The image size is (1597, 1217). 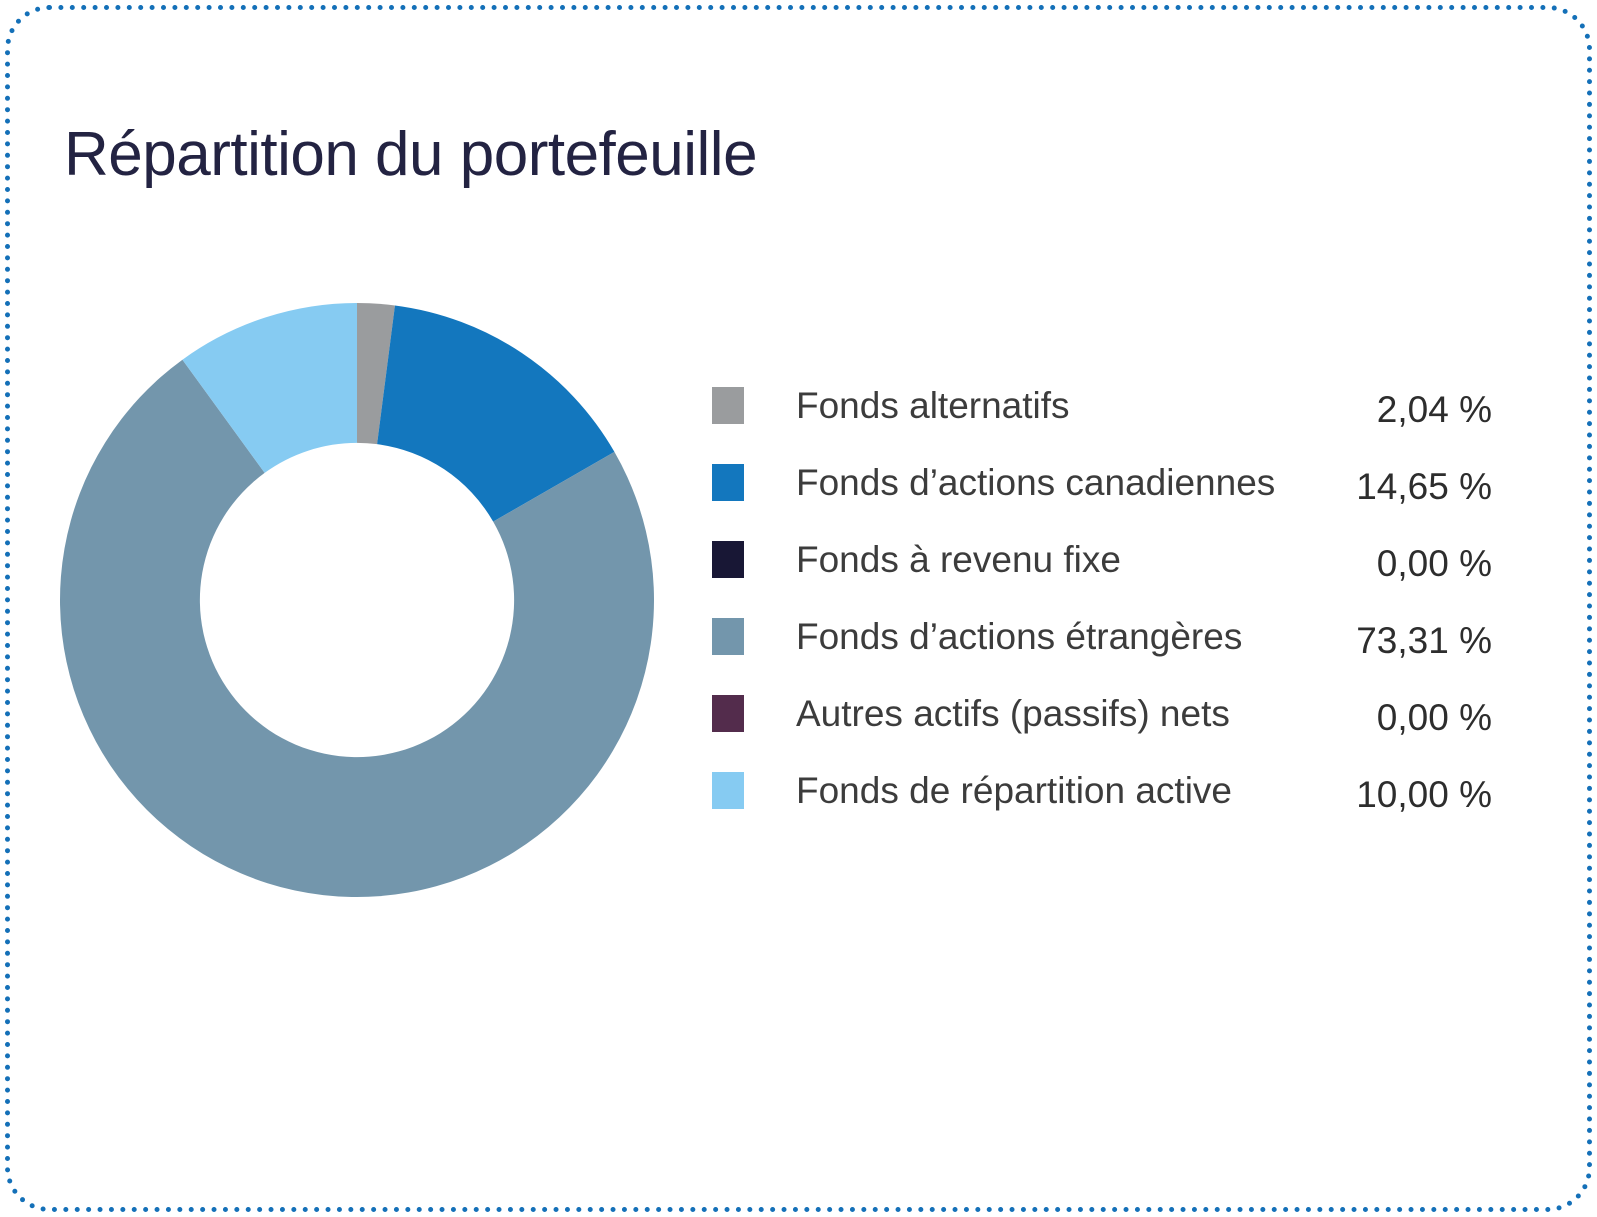 I want to click on legend-item: Fonds d’actions canadiennes 14,65 %, so click(x=1102, y=484).